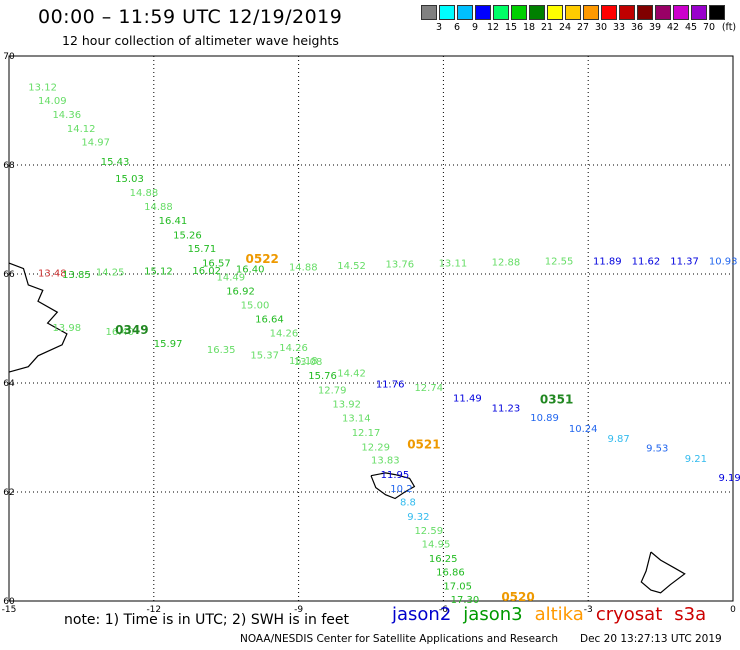  Describe the element at coordinates (9, 610) in the screenshot. I see `longitude-tick-label: -15` at that location.